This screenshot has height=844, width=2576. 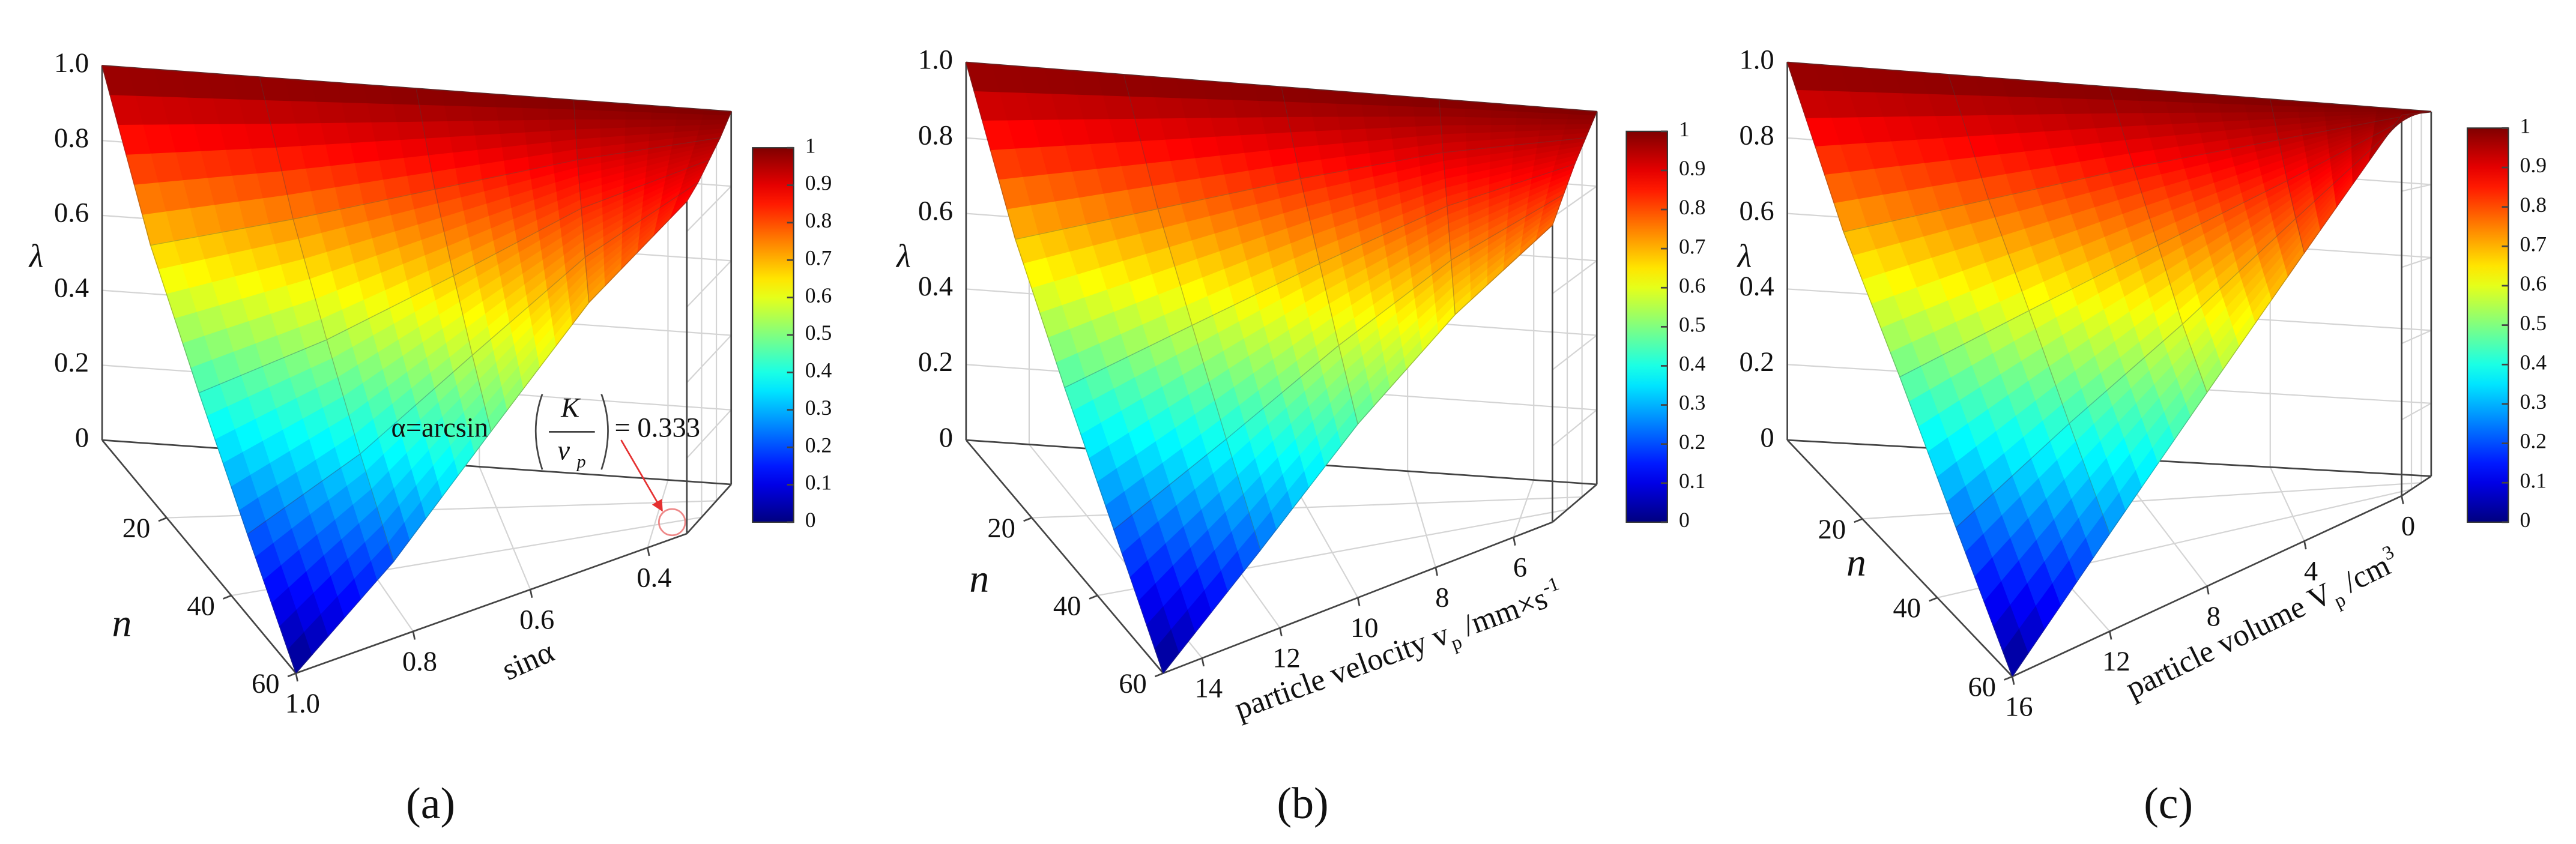 I want to click on colorbar-tick-label: 0.1, so click(x=1692, y=481).